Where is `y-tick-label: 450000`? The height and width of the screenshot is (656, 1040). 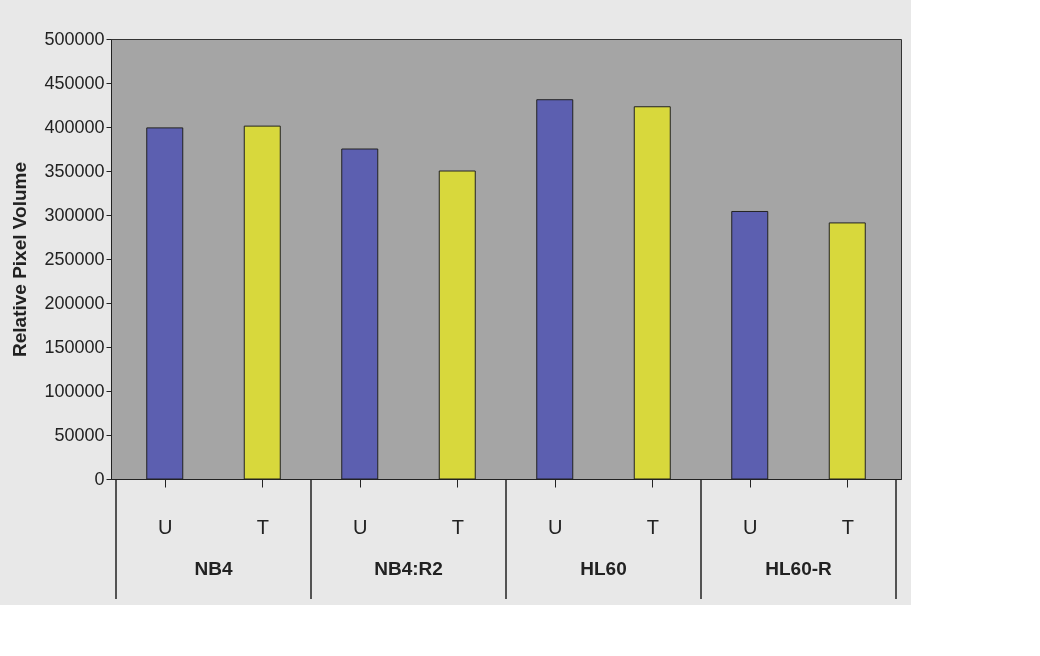 y-tick-label: 450000 is located at coordinates (74, 82).